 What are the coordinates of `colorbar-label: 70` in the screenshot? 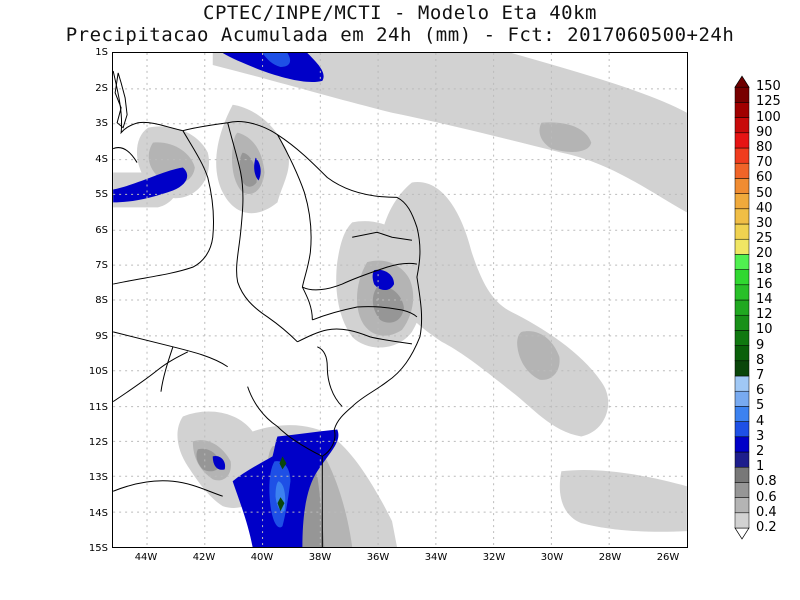 It's located at (764, 163).